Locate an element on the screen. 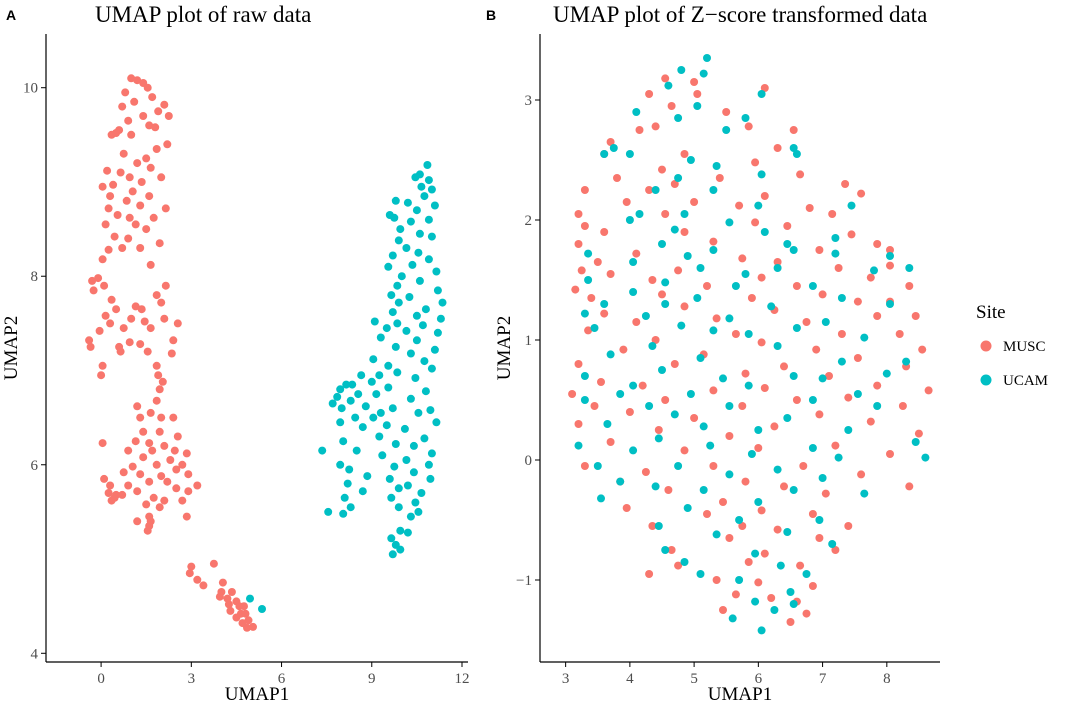  panel-a-y-tick-label-1: 6 is located at coordinates (35, 466).